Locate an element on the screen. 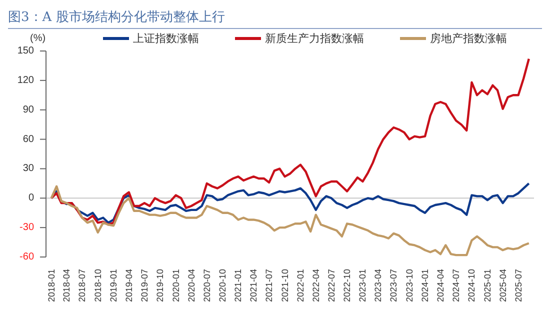 The height and width of the screenshot is (323, 550). y-tick-label: -30 is located at coordinates (27, 228).